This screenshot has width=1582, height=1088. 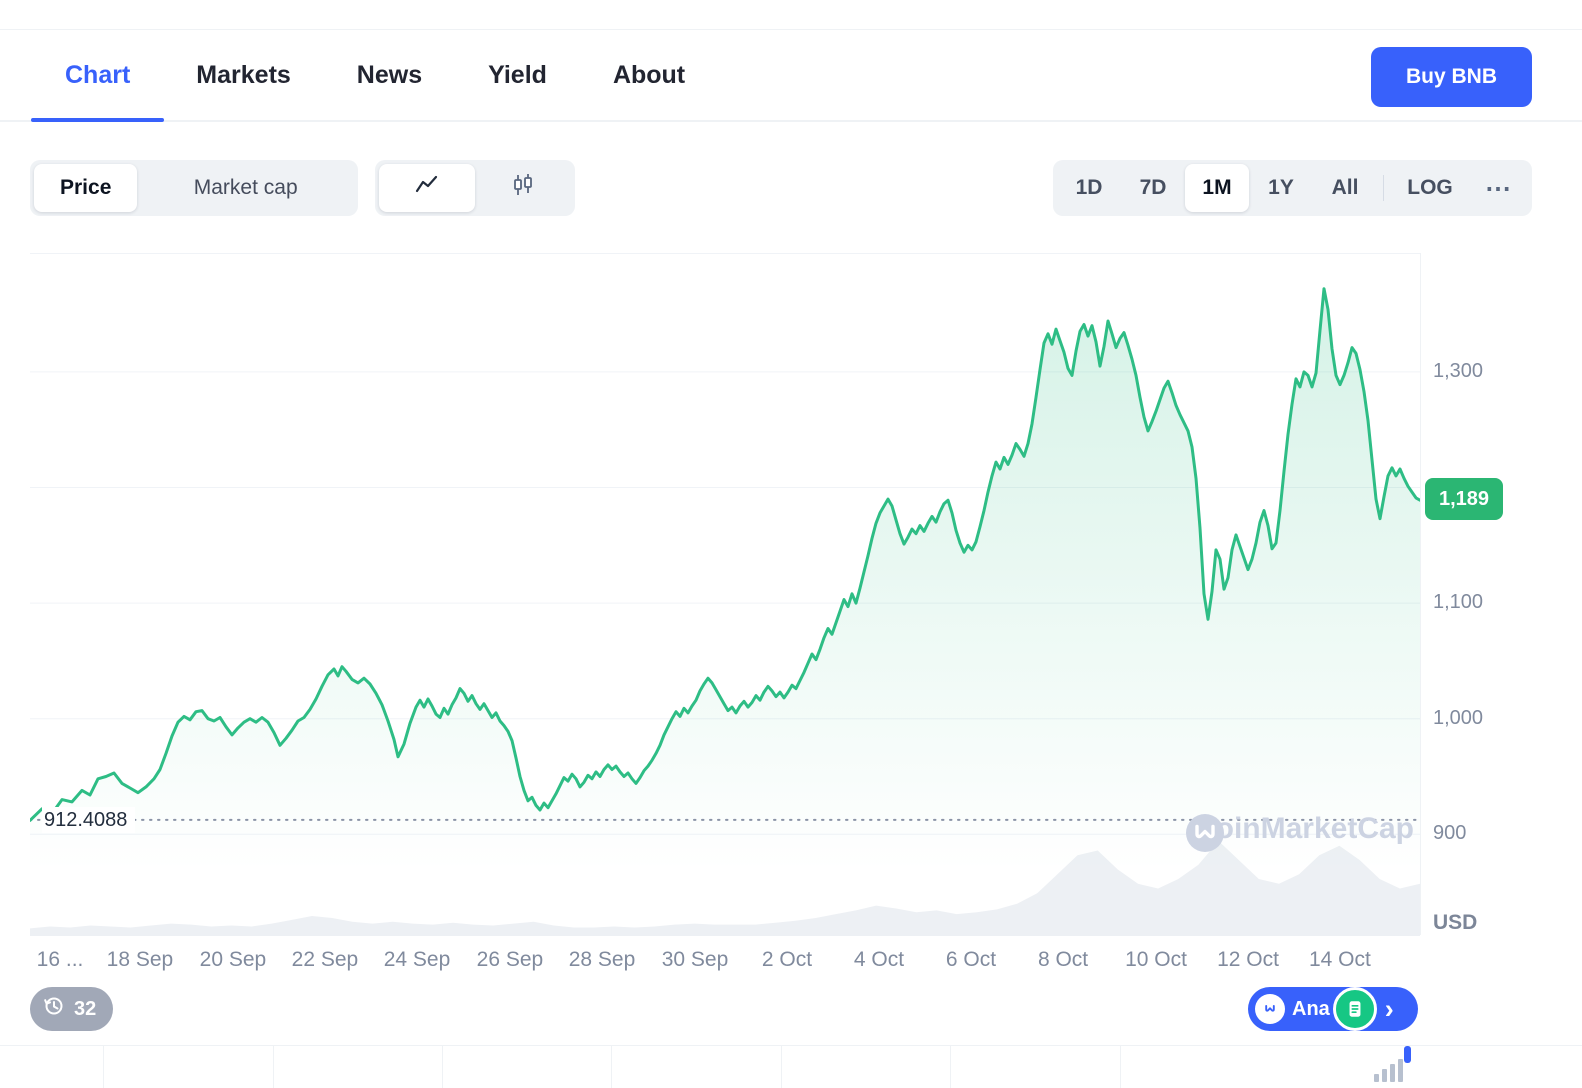 I want to click on tab-chart-label: Chart, so click(x=98, y=74).